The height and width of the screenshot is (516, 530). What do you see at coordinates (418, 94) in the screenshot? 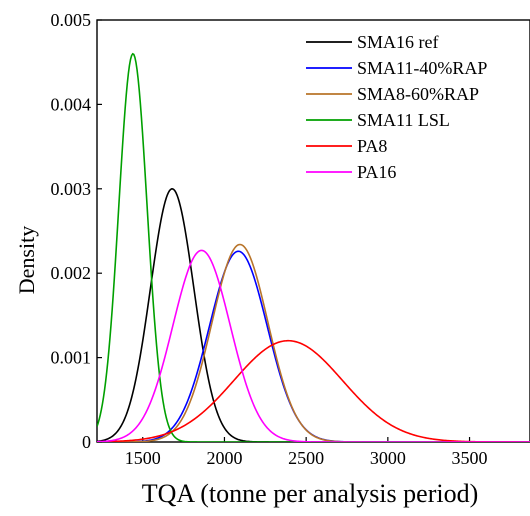
I see `legend-label: SMA8-60%RAP` at bounding box center [418, 94].